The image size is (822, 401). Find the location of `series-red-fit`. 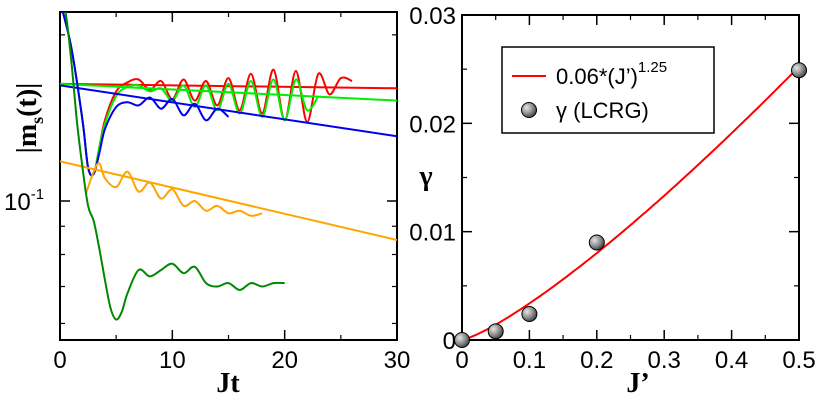

series-red-fit is located at coordinates (228, 86).